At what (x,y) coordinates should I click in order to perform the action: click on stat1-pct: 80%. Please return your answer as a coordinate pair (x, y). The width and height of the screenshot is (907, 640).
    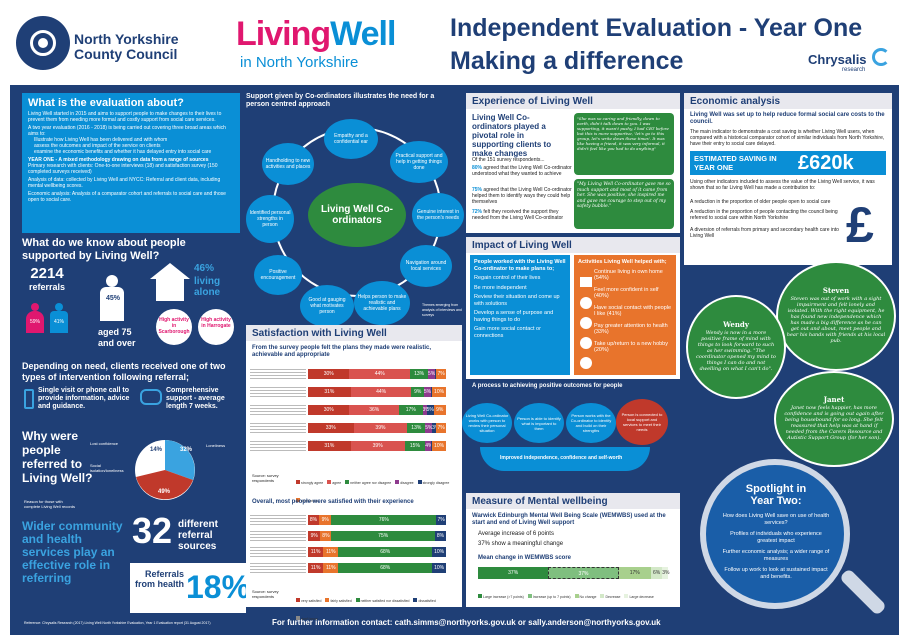
    Looking at the image, I should click on (477, 168).